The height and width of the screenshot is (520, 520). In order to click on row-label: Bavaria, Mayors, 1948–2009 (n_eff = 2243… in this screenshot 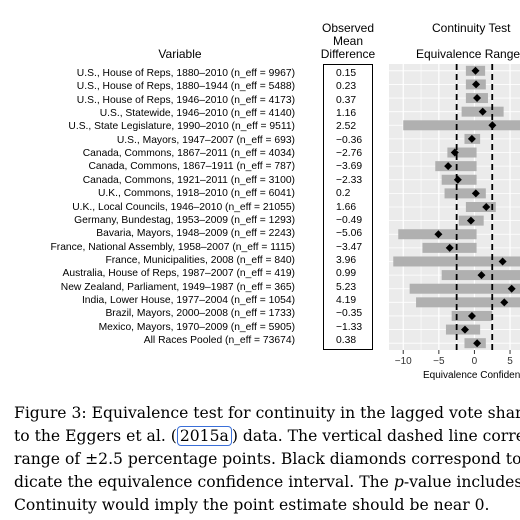, I will do `click(195, 234)`.